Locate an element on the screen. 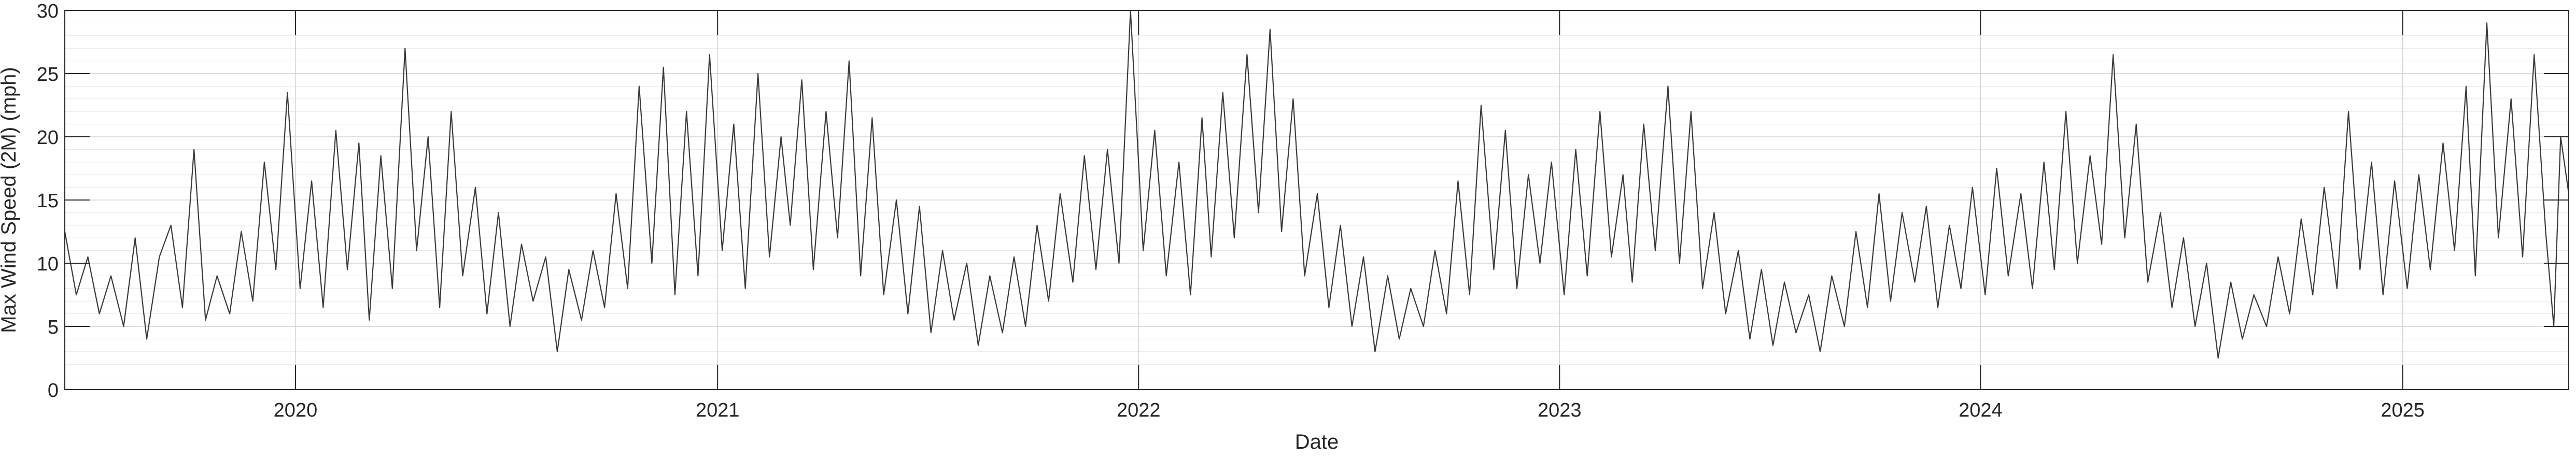  x-tick-label: 2023 is located at coordinates (1560, 410).